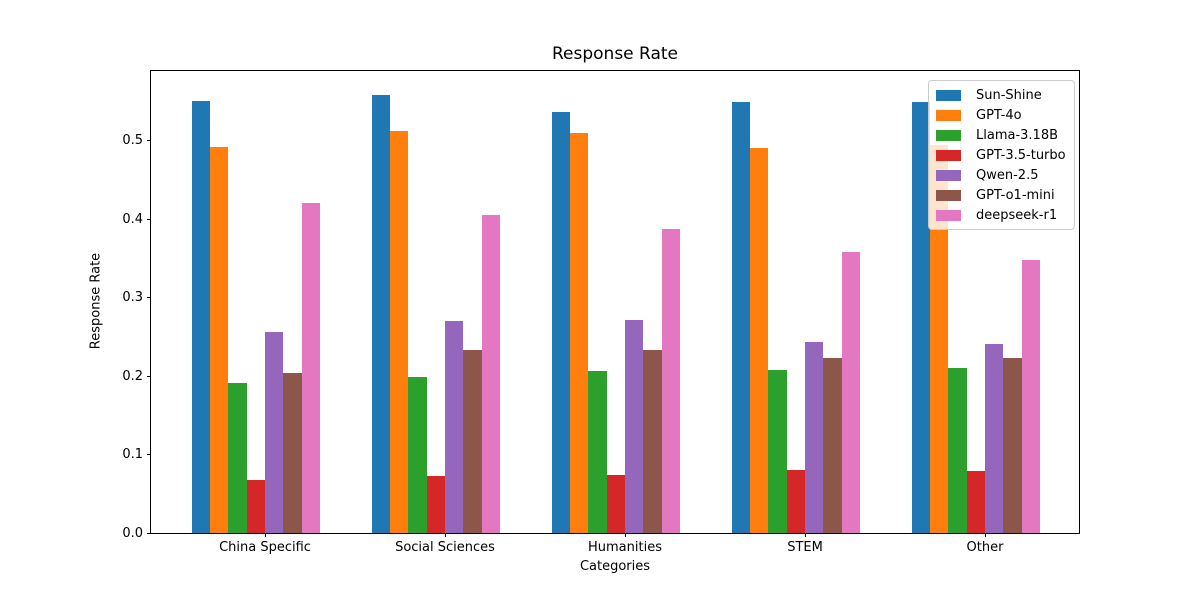 The image size is (1200, 600). Describe the element at coordinates (417, 454) in the screenshot. I see `bar-llama-3-18b-social-sciences` at that location.